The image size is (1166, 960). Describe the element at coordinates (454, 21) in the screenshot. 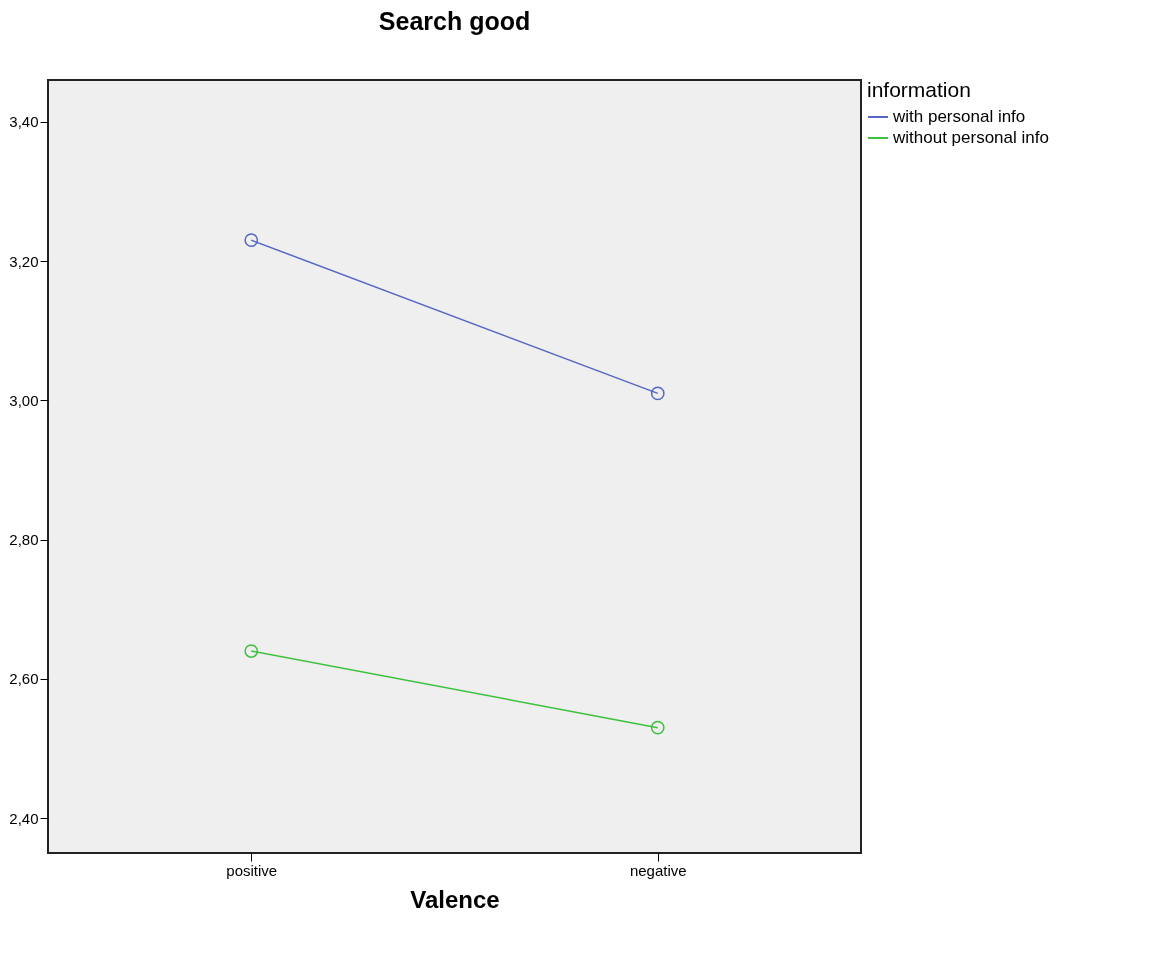

I see `chart-title: Search good` at that location.